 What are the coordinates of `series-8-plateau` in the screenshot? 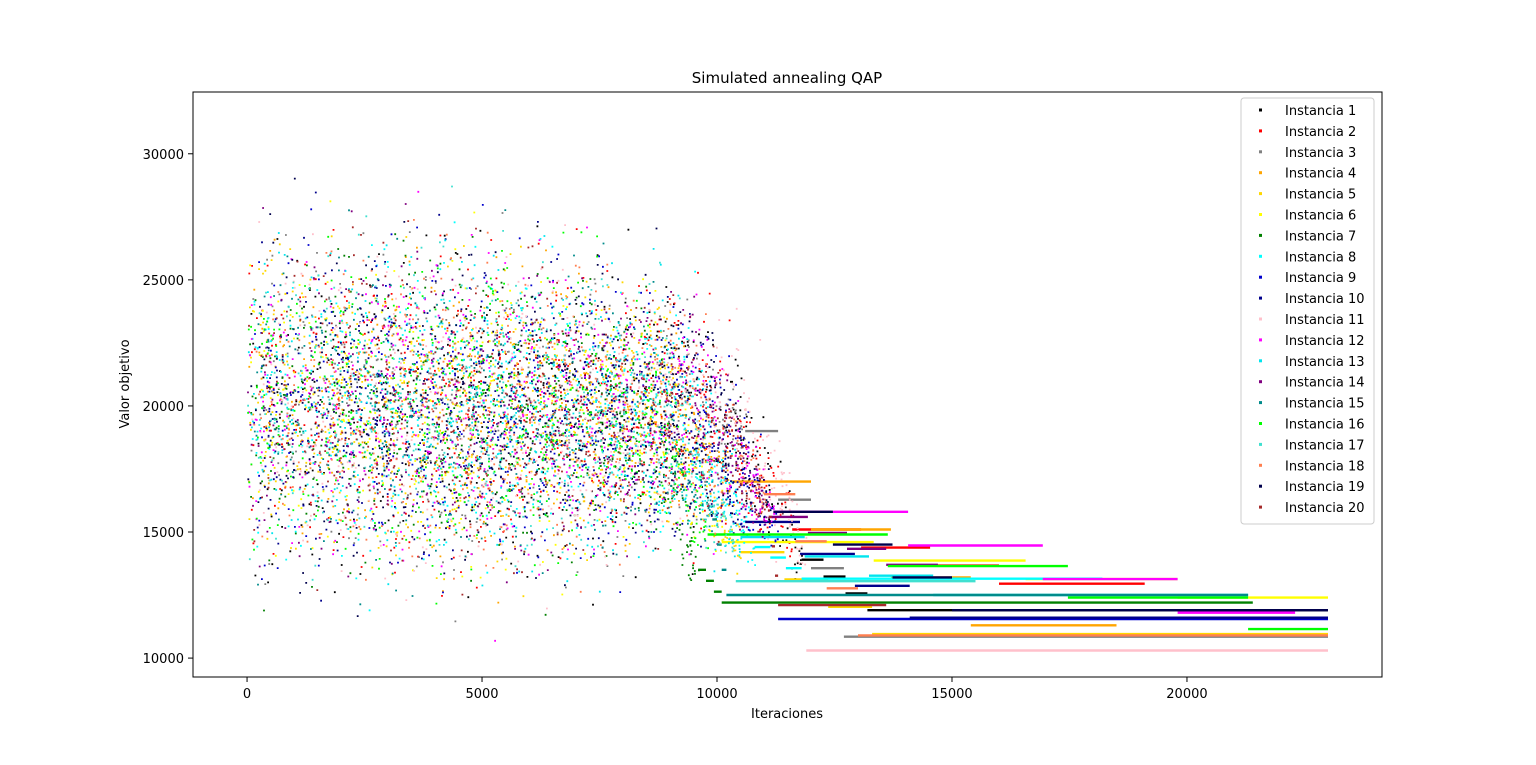 It's located at (928, 562).